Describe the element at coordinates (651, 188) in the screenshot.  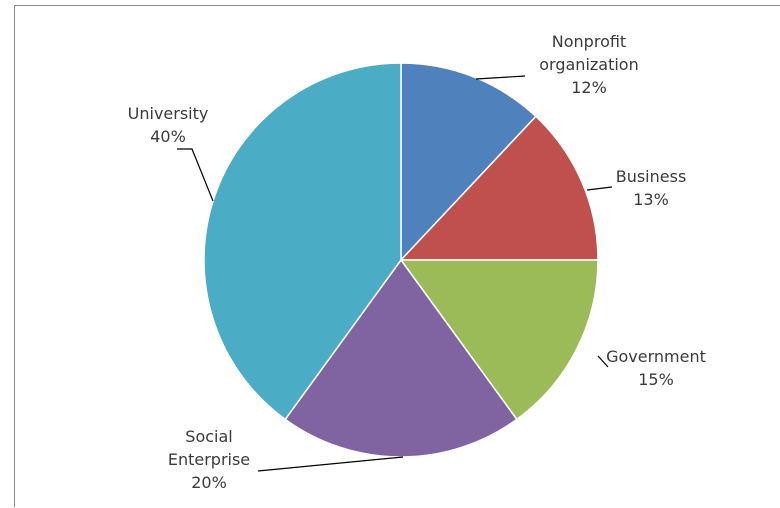
I see `data-label-business: Business 13%` at that location.